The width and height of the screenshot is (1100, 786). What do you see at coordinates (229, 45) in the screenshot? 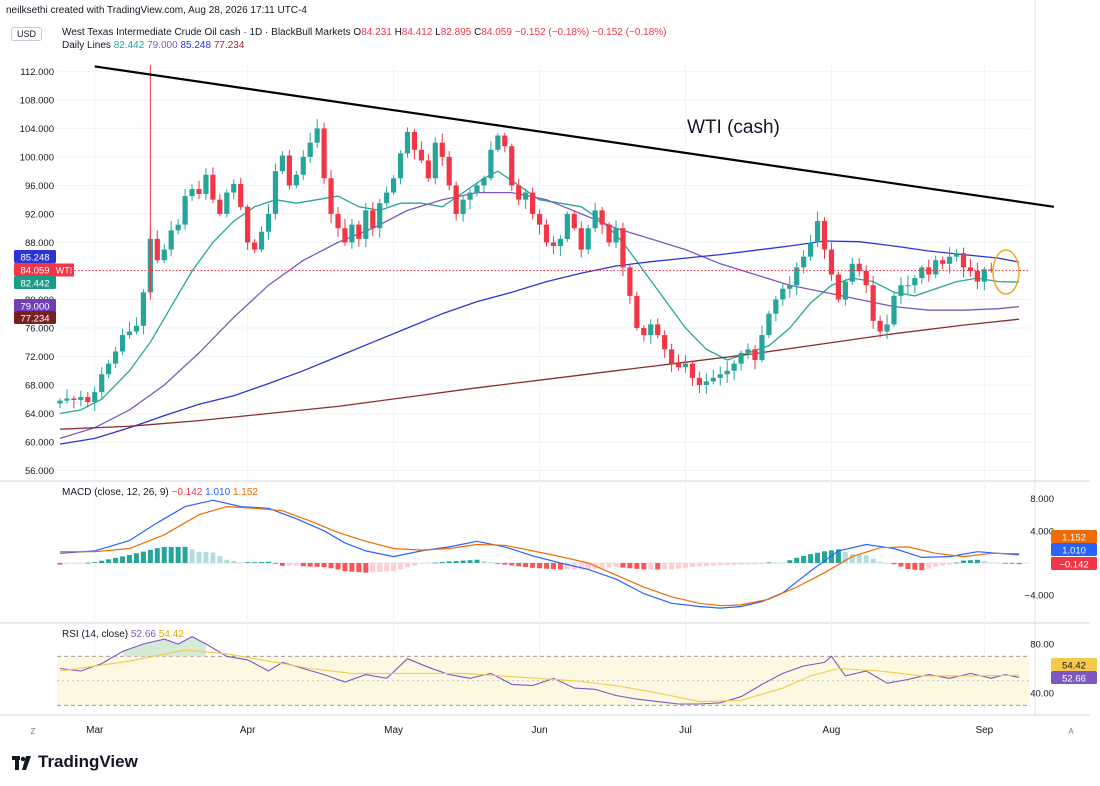
I see `ma200-value: 77.234` at bounding box center [229, 45].